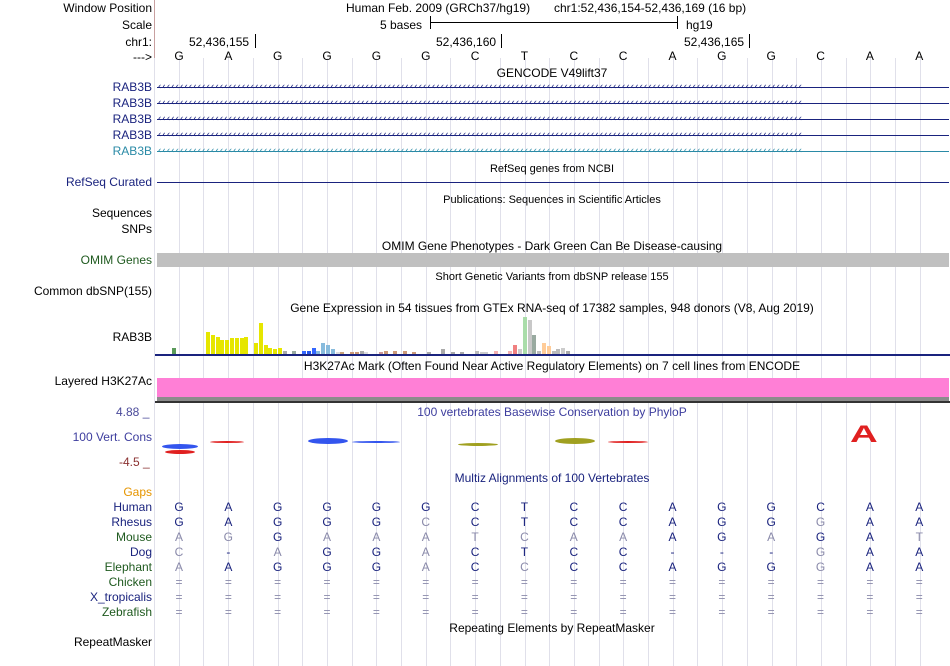 The height and width of the screenshot is (666, 950). What do you see at coordinates (131, 522) in the screenshot?
I see `species-label: Rhesus` at bounding box center [131, 522].